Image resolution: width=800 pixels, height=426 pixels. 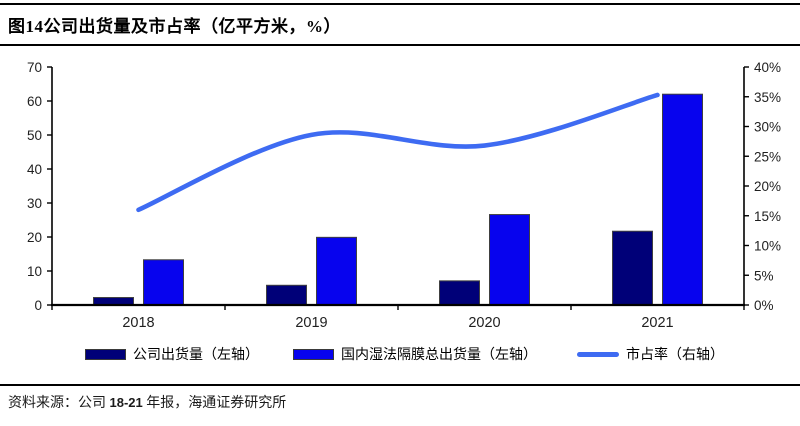 I want to click on legend-item-1: 公司出货量（左轴）, so click(x=172, y=354).